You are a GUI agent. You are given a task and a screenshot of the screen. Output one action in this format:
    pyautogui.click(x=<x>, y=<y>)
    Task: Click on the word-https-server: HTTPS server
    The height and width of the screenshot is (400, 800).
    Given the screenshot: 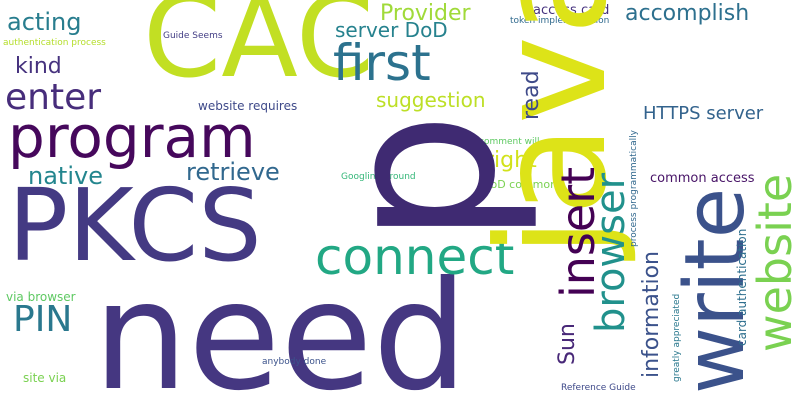 What is the action you would take?
    pyautogui.click(x=703, y=113)
    